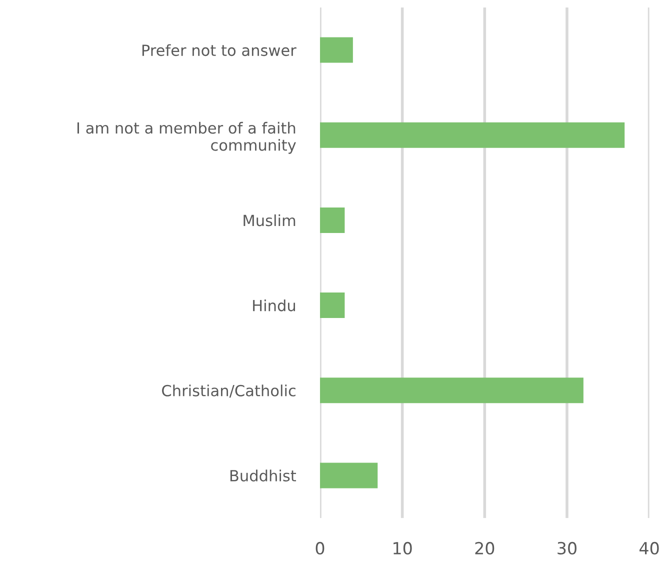 This screenshot has width=663, height=562. Describe the element at coordinates (274, 305) in the screenshot. I see `y-tick-label: Hindu` at that location.